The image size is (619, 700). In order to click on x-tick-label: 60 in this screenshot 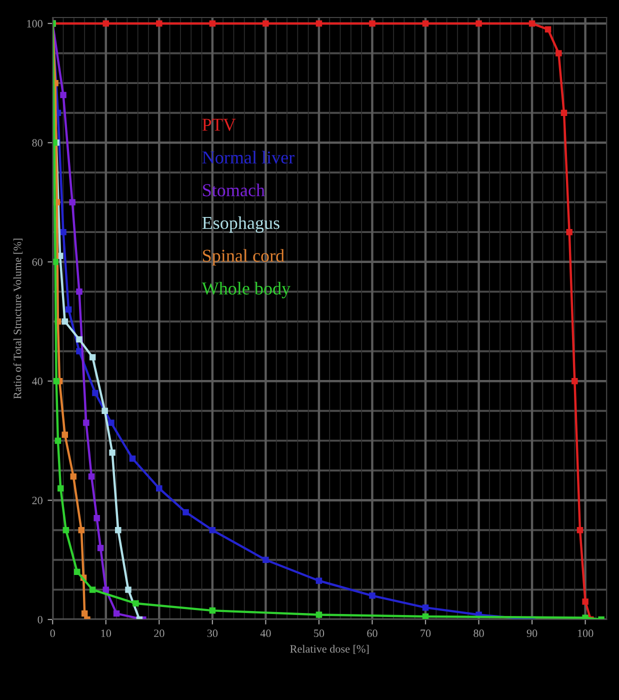, I will do `click(372, 634)`.